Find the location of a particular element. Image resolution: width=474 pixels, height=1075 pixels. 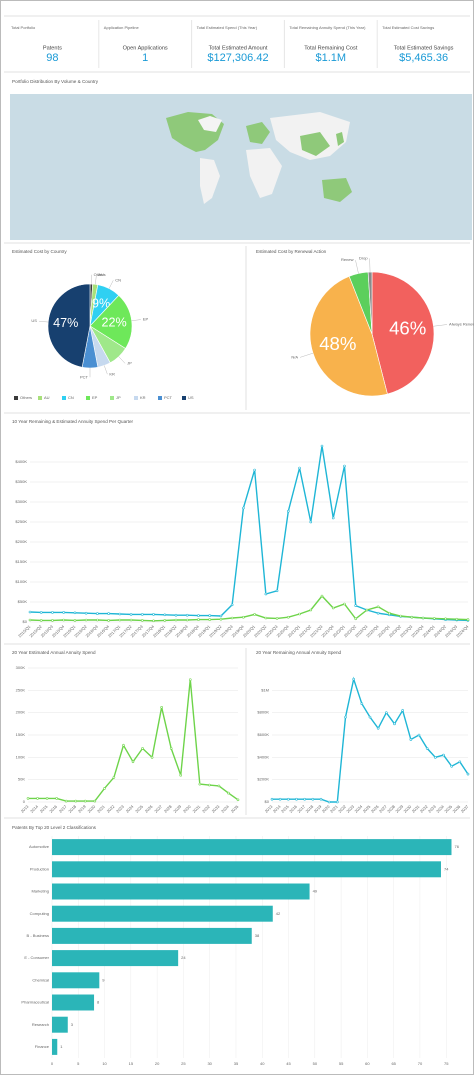

x-tick-label: 30 is located at coordinates (209, 1063).